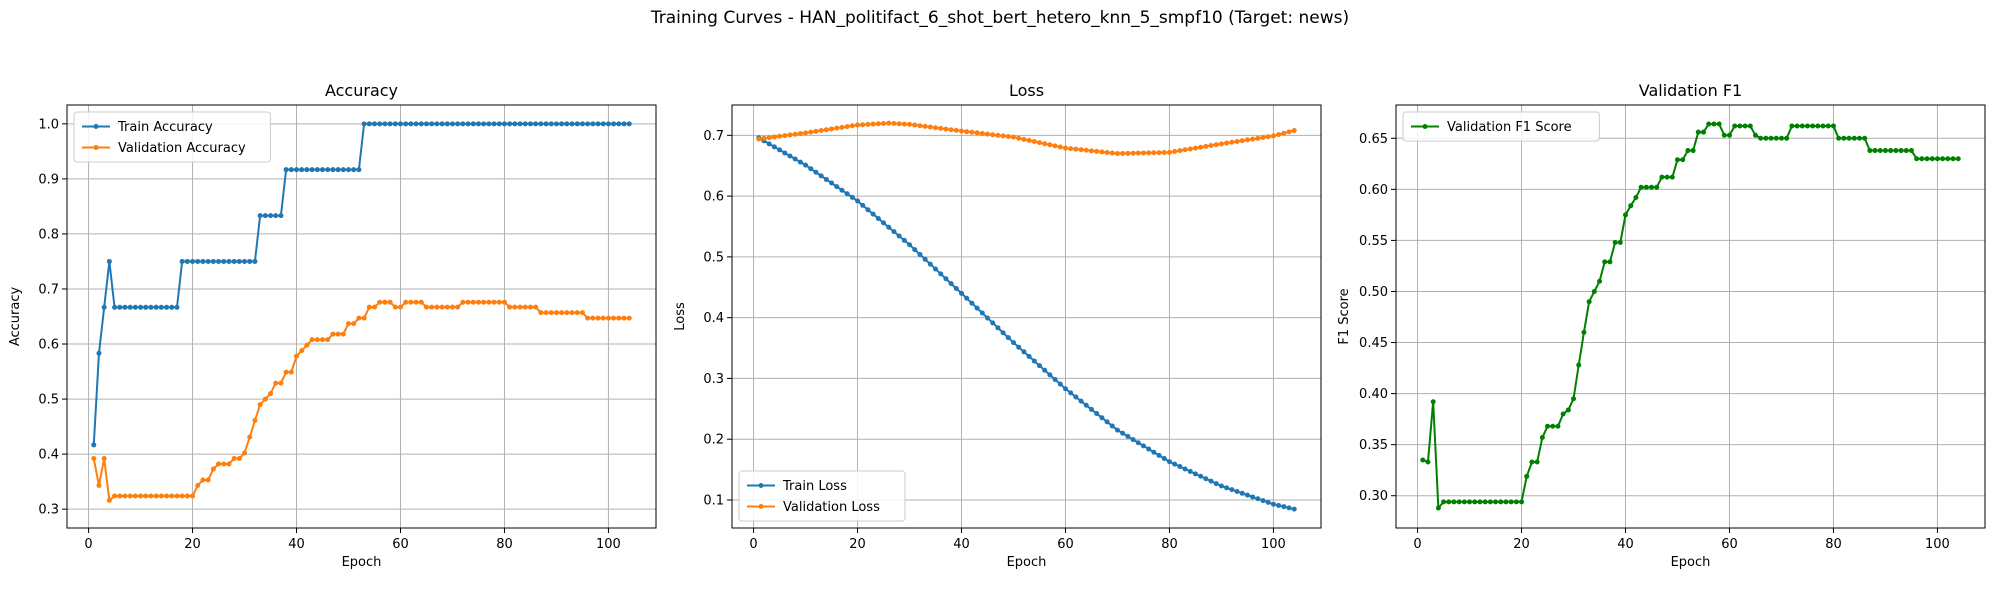  Describe the element at coordinates (1501, 126) in the screenshot. I see `legend: Validation F1 Score` at that location.